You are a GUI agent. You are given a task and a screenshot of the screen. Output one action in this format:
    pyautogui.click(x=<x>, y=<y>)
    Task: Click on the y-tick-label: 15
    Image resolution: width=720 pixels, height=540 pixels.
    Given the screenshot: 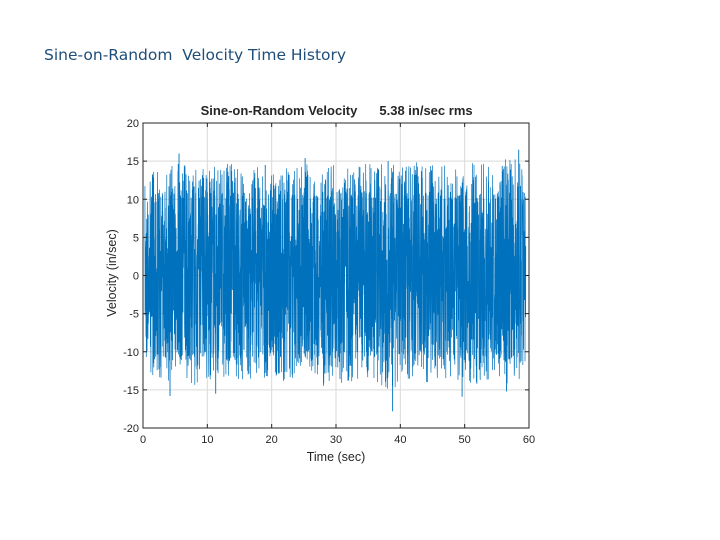 What is the action you would take?
    pyautogui.click(x=133, y=162)
    